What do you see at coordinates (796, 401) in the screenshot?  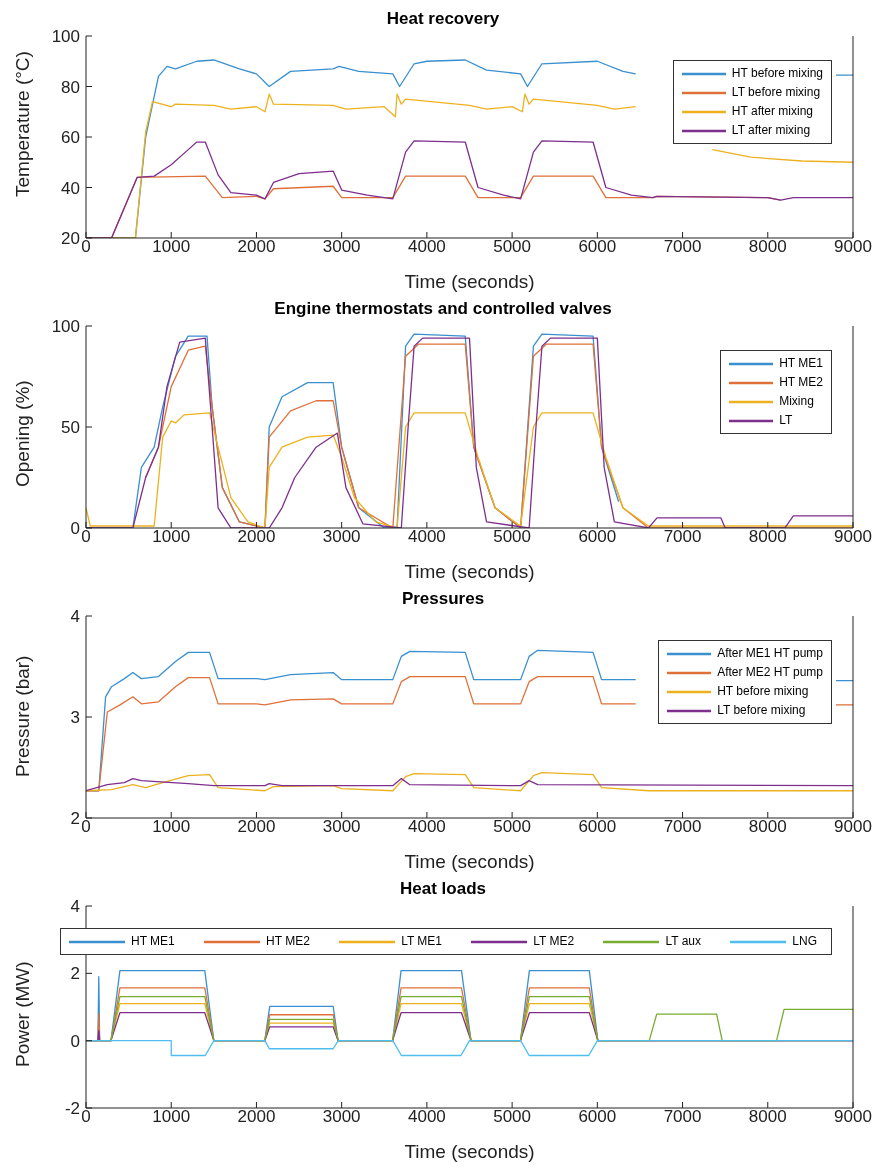 I see `legend-label: Mixing` at bounding box center [796, 401].